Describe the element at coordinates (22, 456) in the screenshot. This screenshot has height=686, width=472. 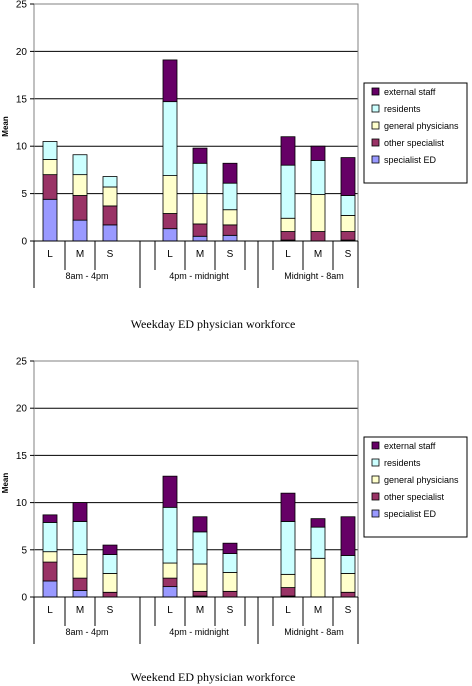
I see `y-tick-label: 15` at that location.